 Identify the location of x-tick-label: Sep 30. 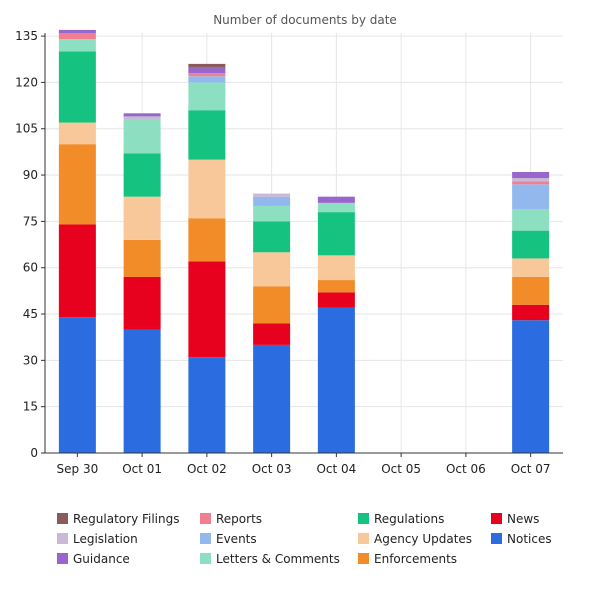
(78, 469).